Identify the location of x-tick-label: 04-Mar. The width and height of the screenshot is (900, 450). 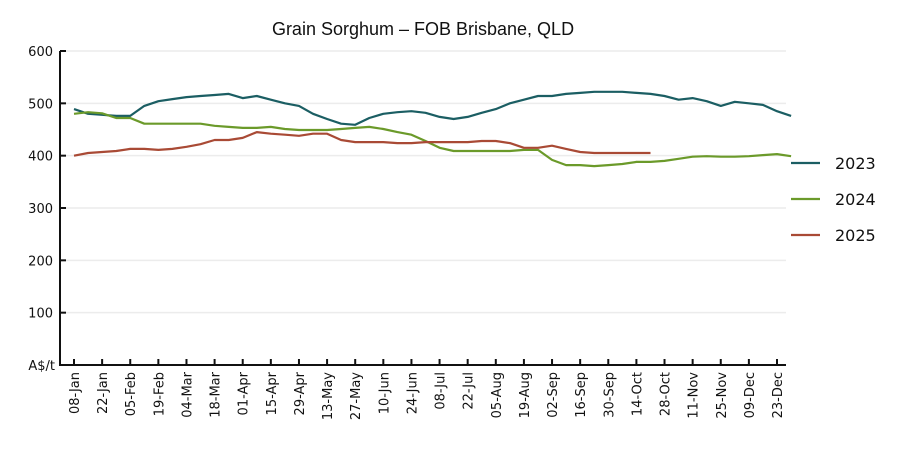
(187, 394).